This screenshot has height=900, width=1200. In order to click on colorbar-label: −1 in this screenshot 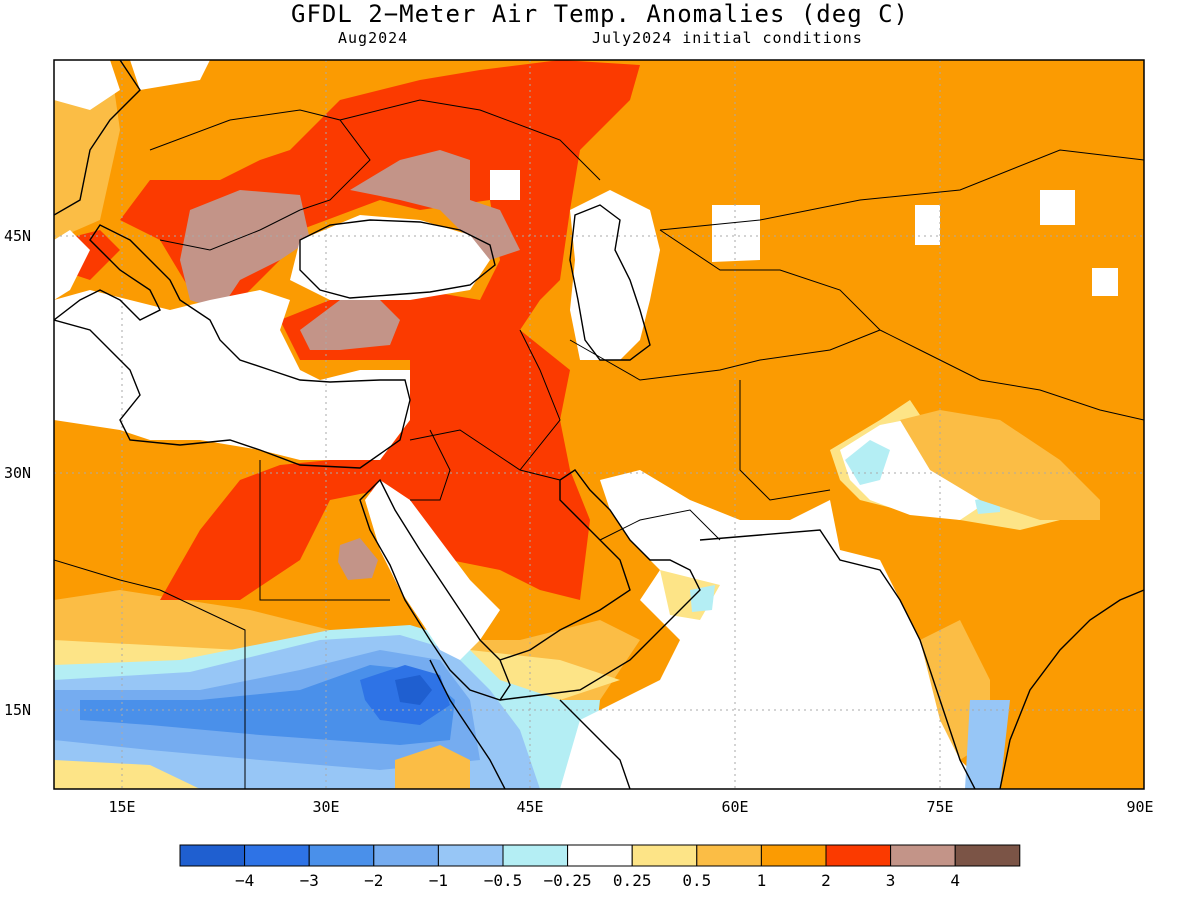, I will do `click(438, 880)`.